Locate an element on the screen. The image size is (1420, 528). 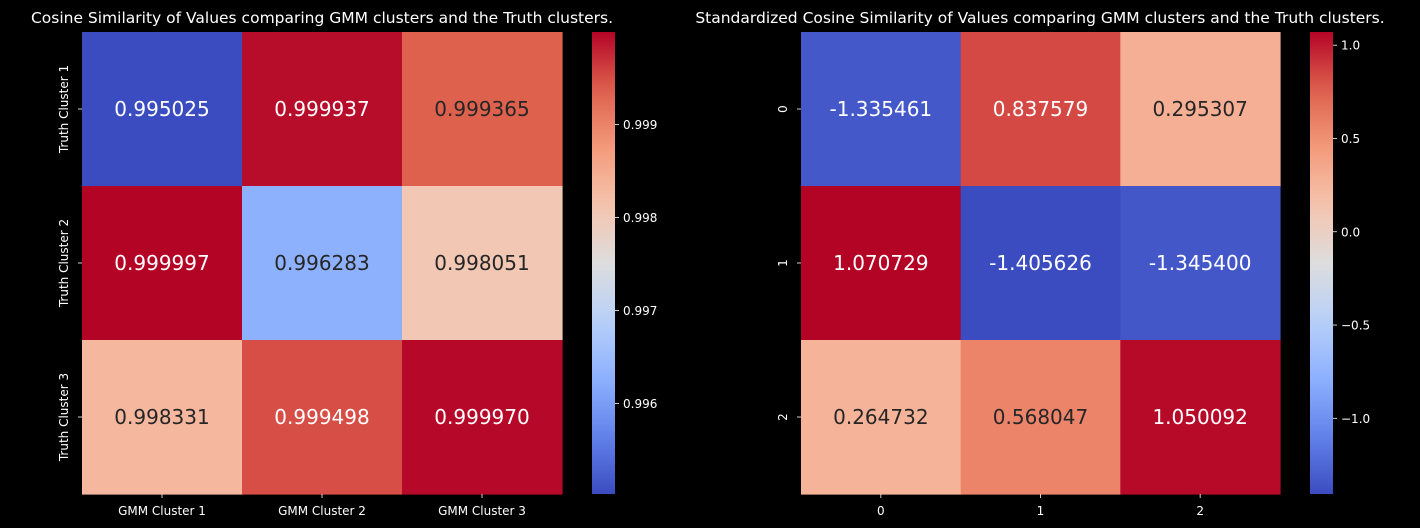
x-tick-label: GMM Cluster 1 is located at coordinates (162, 511).